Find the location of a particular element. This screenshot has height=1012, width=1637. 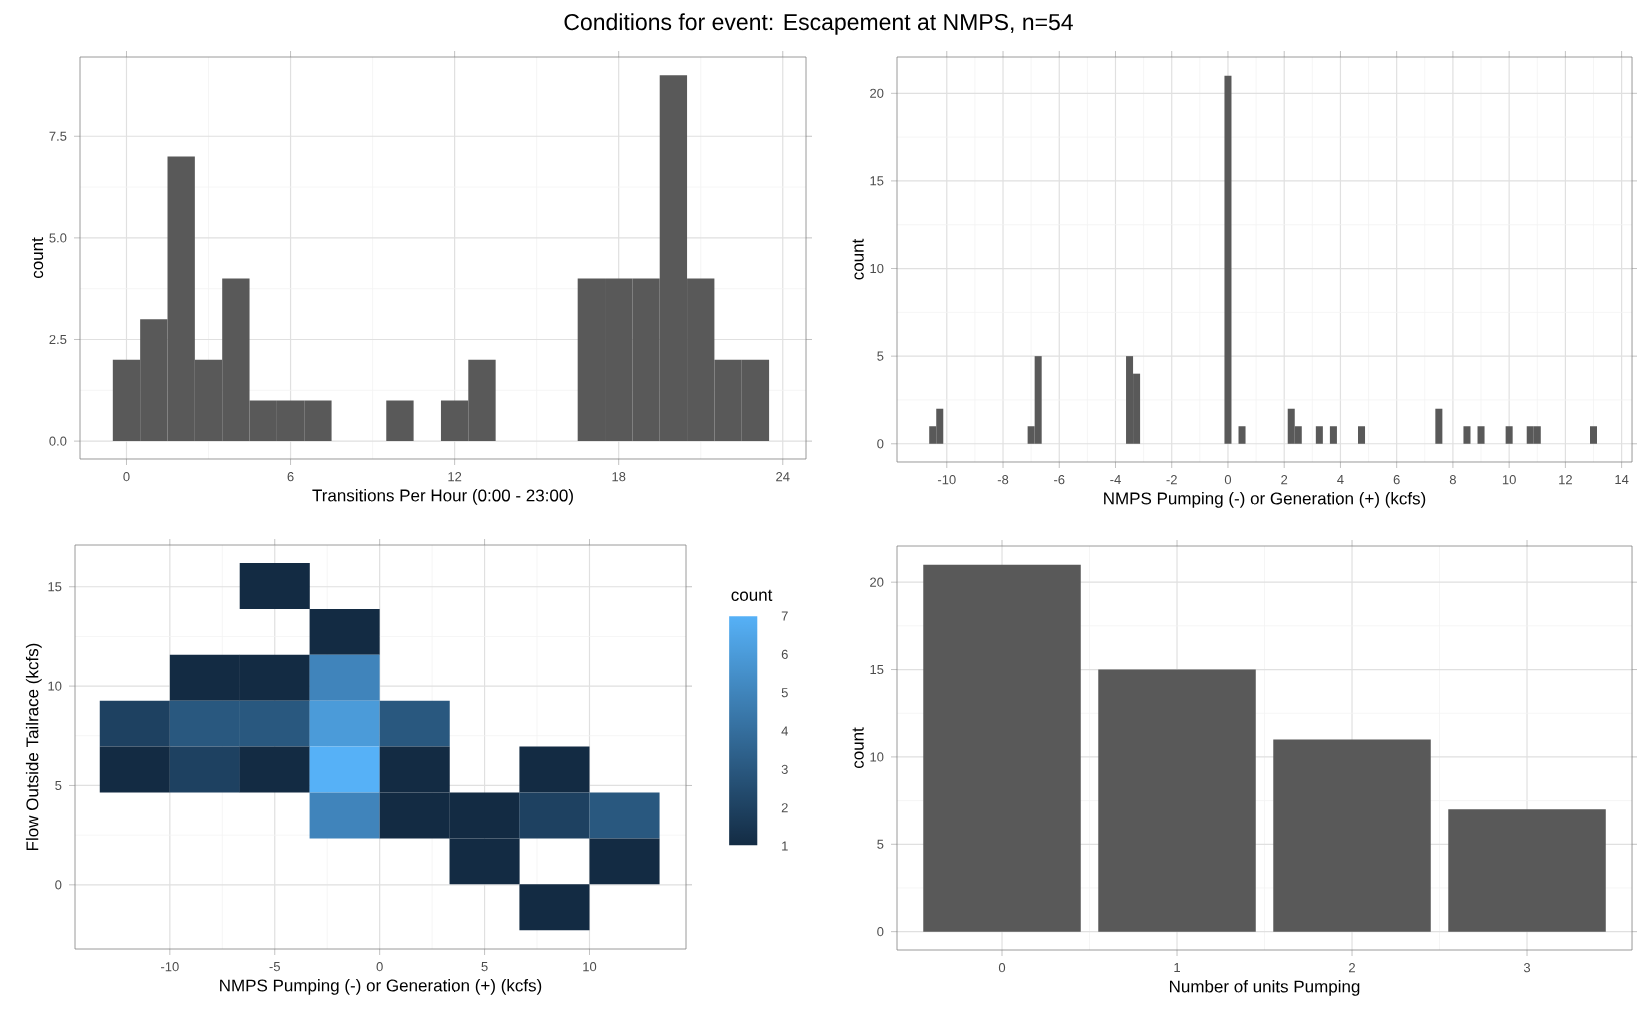

x-tick-label: -8 is located at coordinates (1003, 480).